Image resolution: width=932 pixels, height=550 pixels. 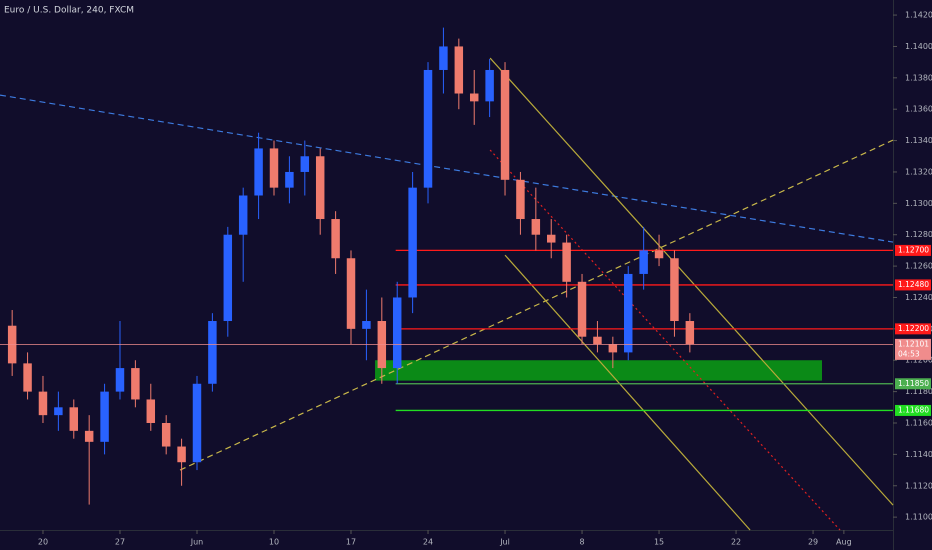 What do you see at coordinates (197, 542) in the screenshot?
I see `x-tick-label: Jun` at bounding box center [197, 542].